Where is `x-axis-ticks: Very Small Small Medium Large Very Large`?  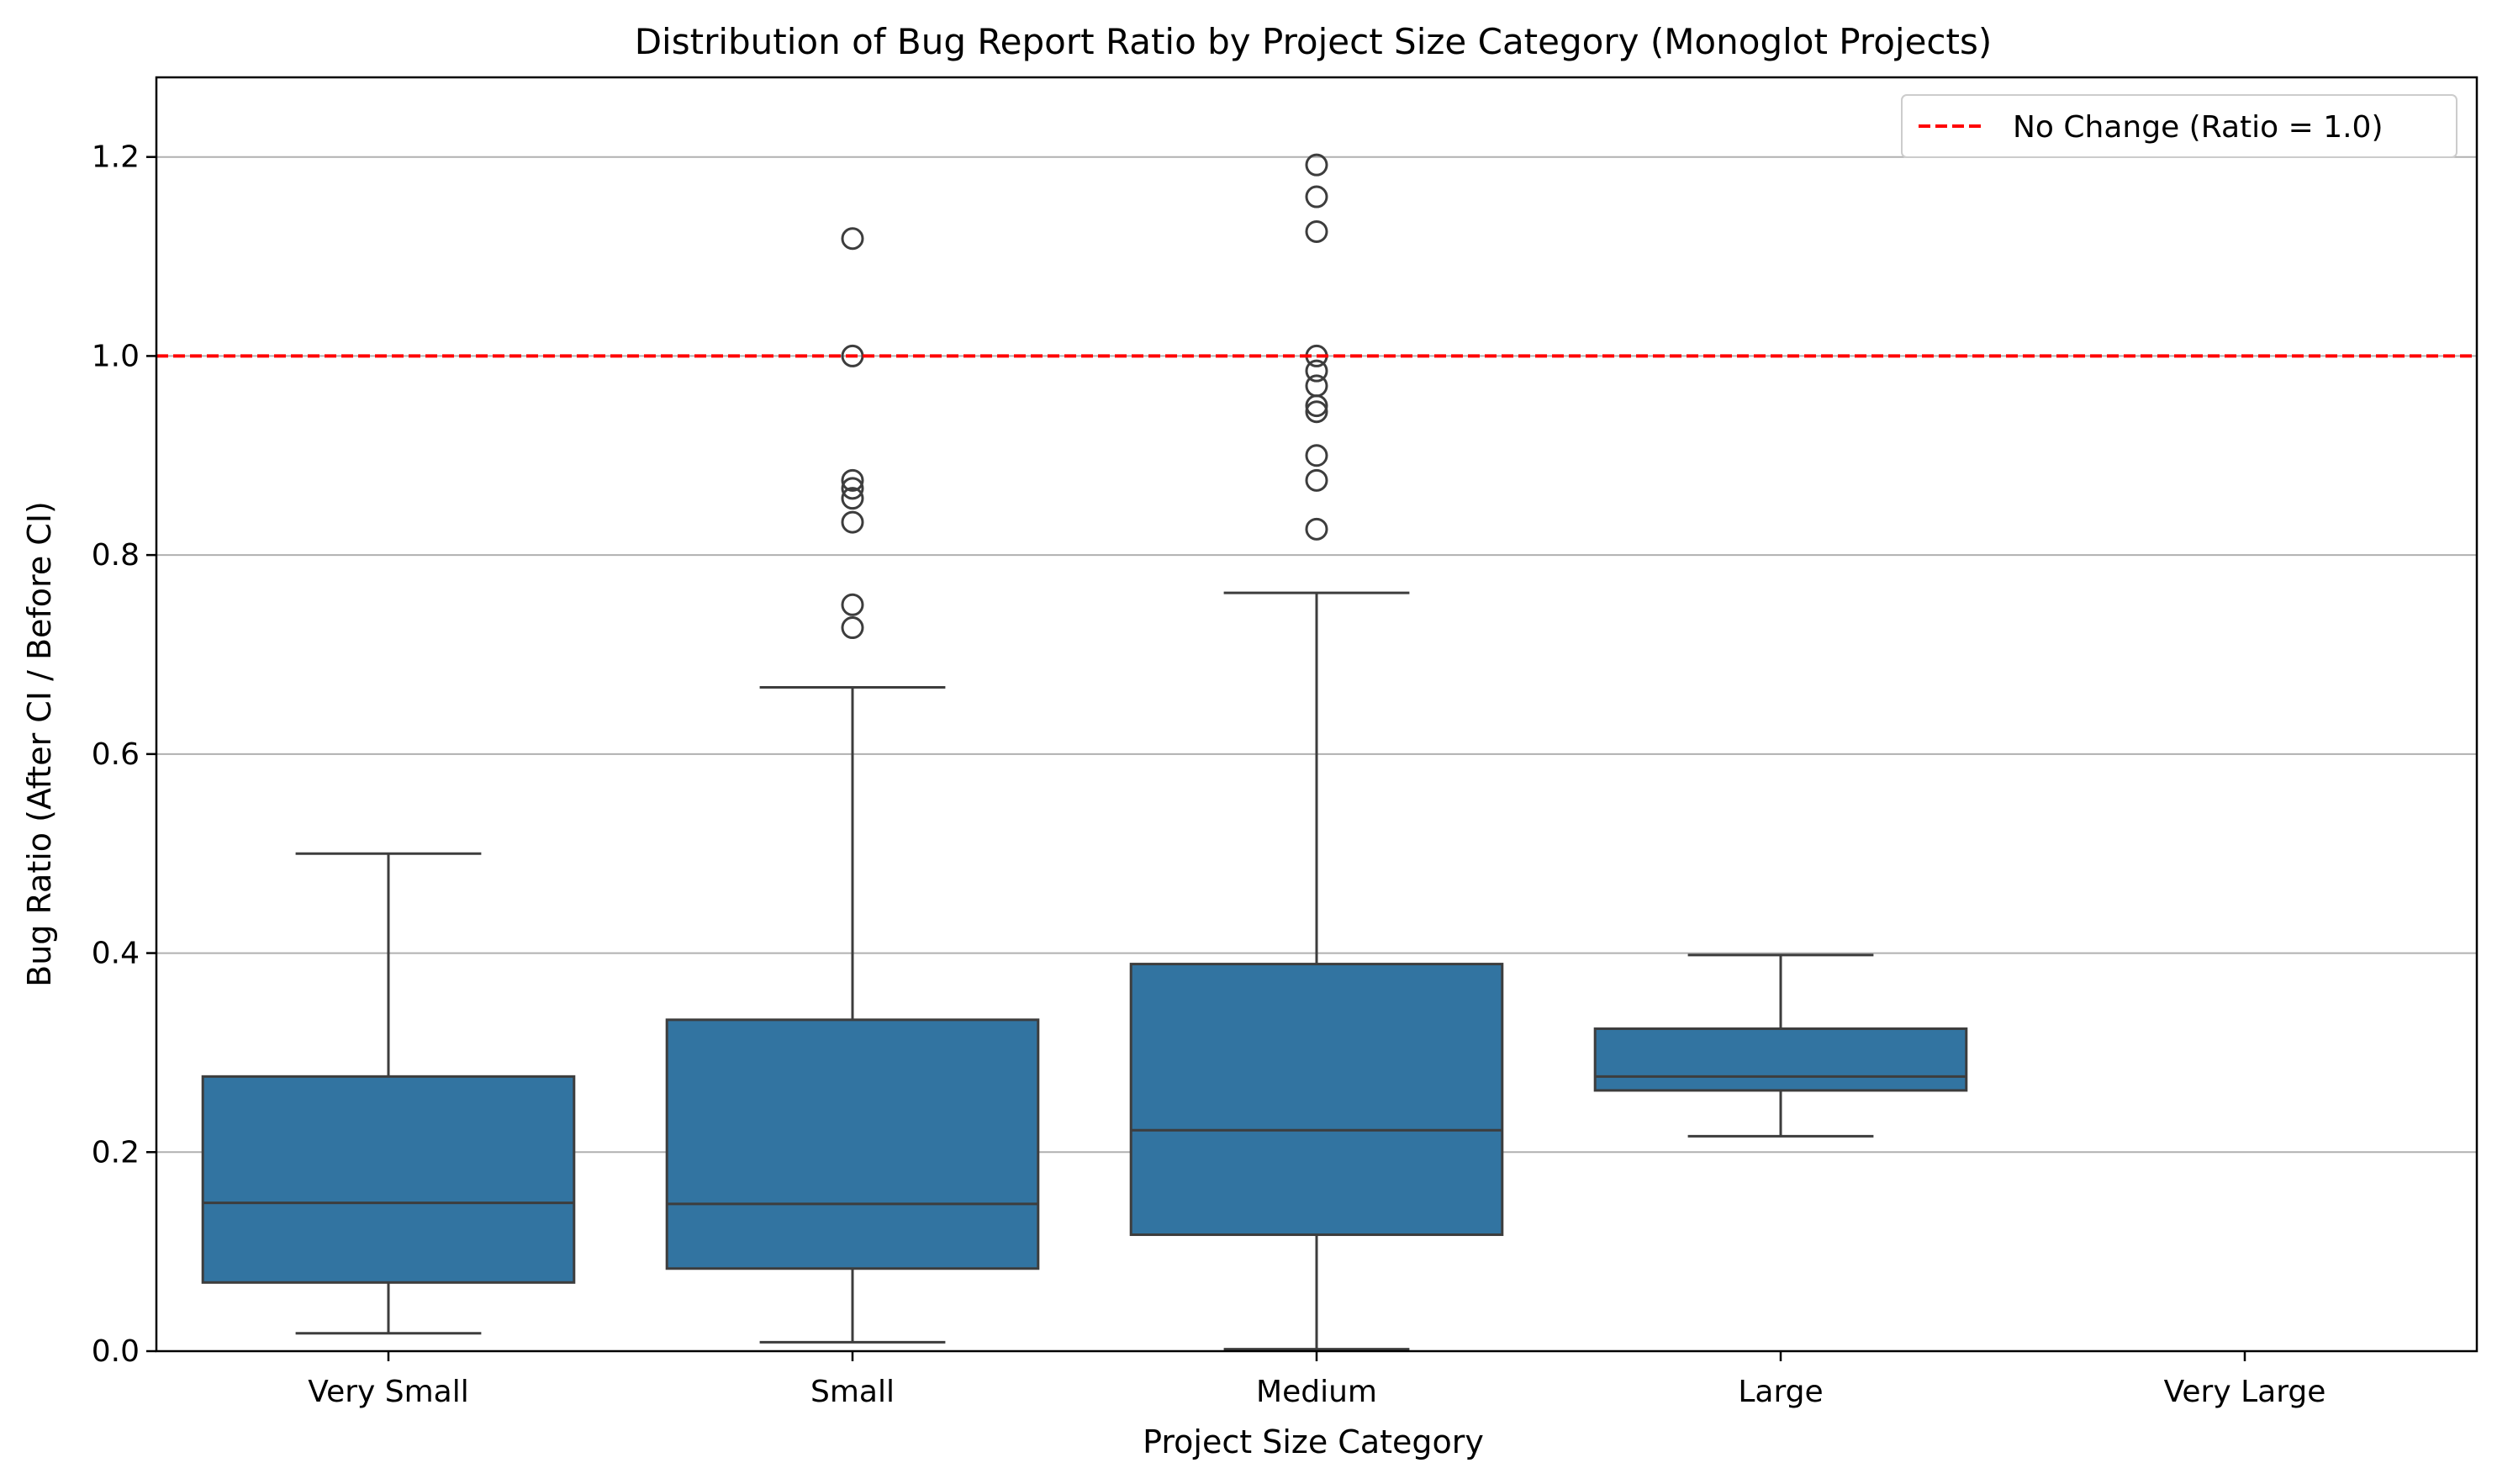
x-axis-ticks: Very Small Small Medium Large Very Large is located at coordinates (1316, 1380).